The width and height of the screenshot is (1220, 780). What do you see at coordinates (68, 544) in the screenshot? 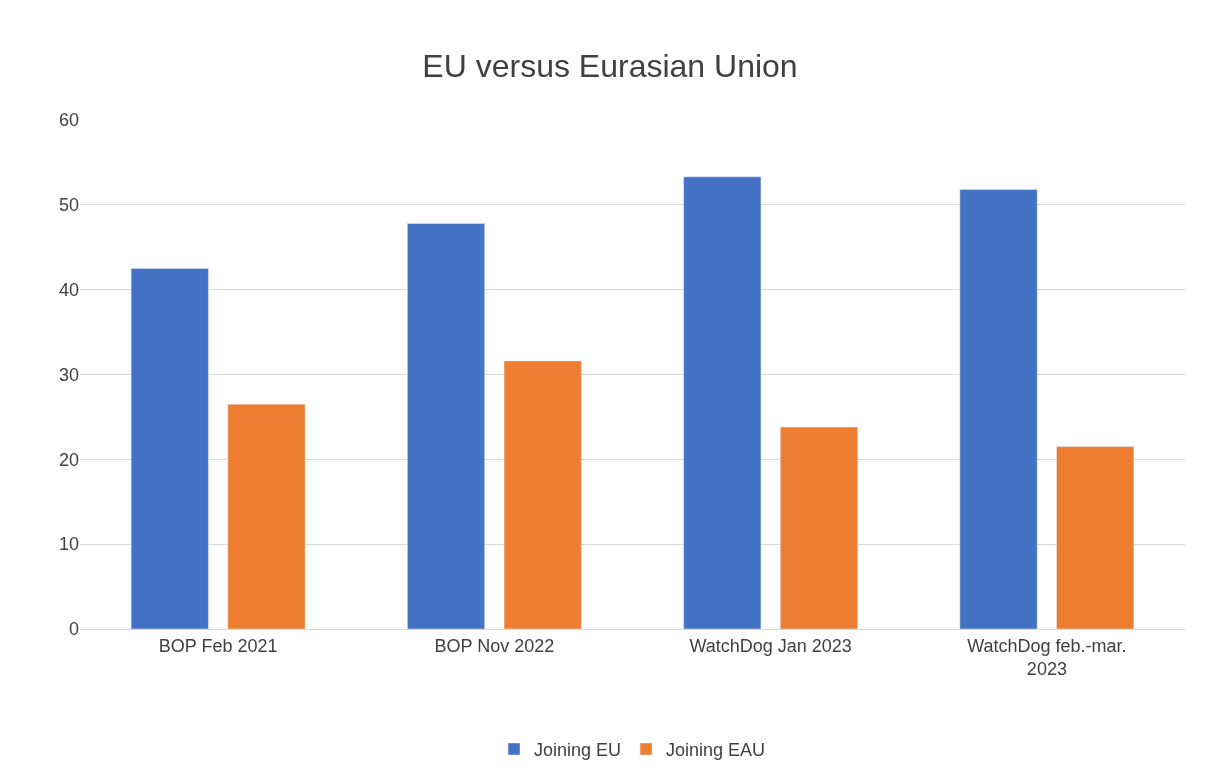
I see `y-tick-label: 10` at bounding box center [68, 544].